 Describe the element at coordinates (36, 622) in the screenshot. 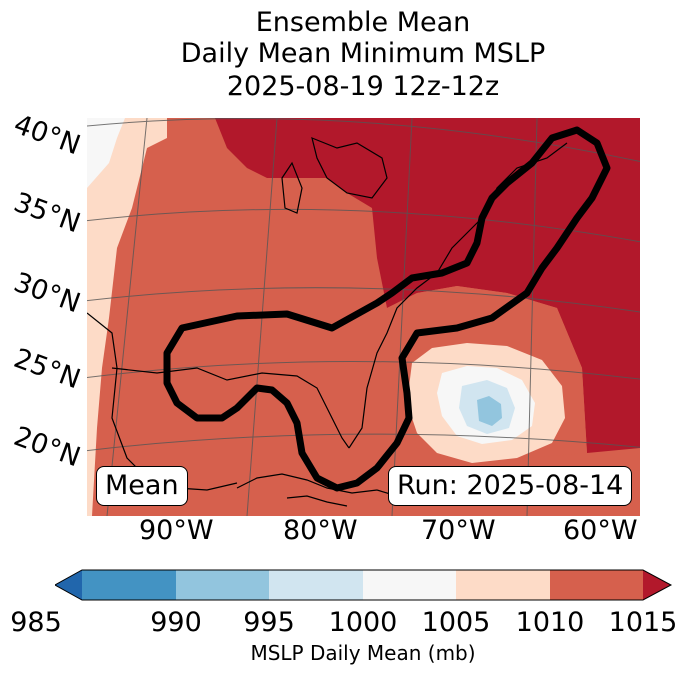

I see `colorbar-tick-985: 985` at that location.